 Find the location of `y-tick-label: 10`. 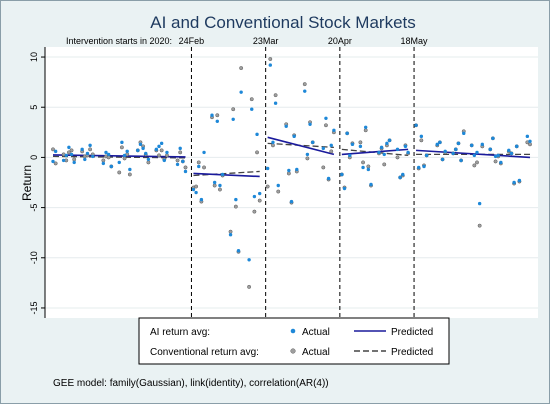

y-tick-label: 10 is located at coordinates (34, 57).